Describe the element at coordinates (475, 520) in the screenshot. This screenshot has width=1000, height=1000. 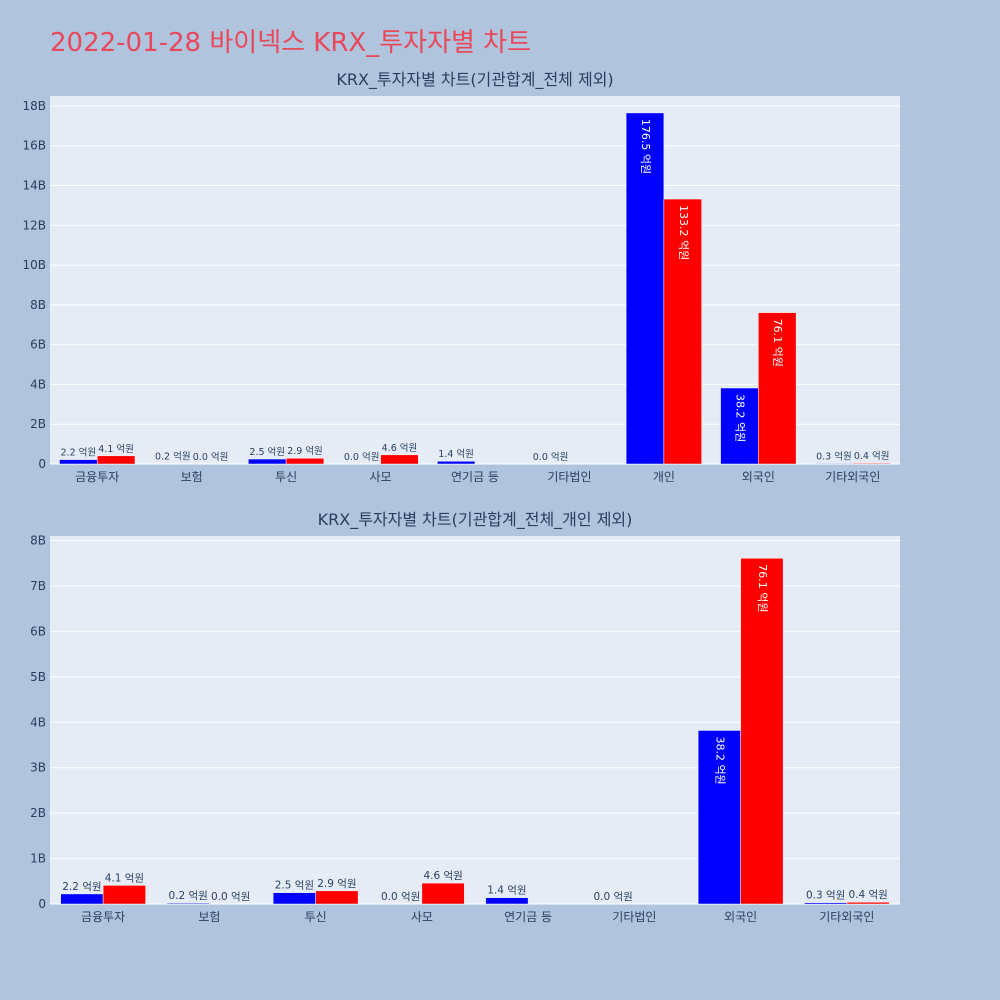
I see `chart-title: KRX_투자자별 차트(기관합계_전체_개인 제외)` at that location.